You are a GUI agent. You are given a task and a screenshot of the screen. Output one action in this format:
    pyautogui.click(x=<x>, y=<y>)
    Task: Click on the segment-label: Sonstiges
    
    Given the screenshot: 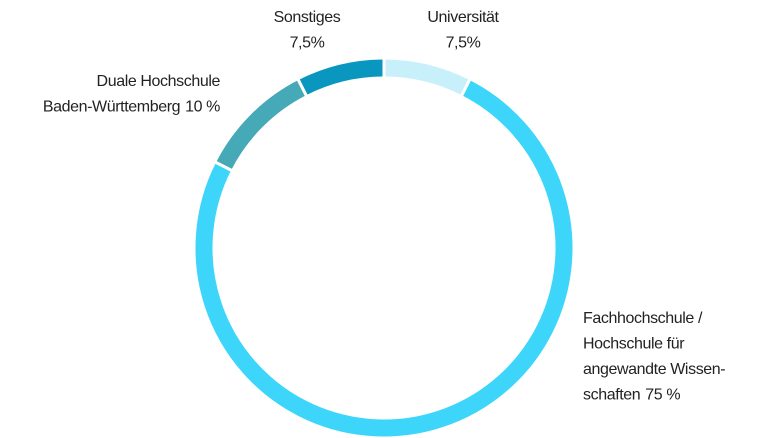 What is the action you would take?
    pyautogui.click(x=307, y=17)
    